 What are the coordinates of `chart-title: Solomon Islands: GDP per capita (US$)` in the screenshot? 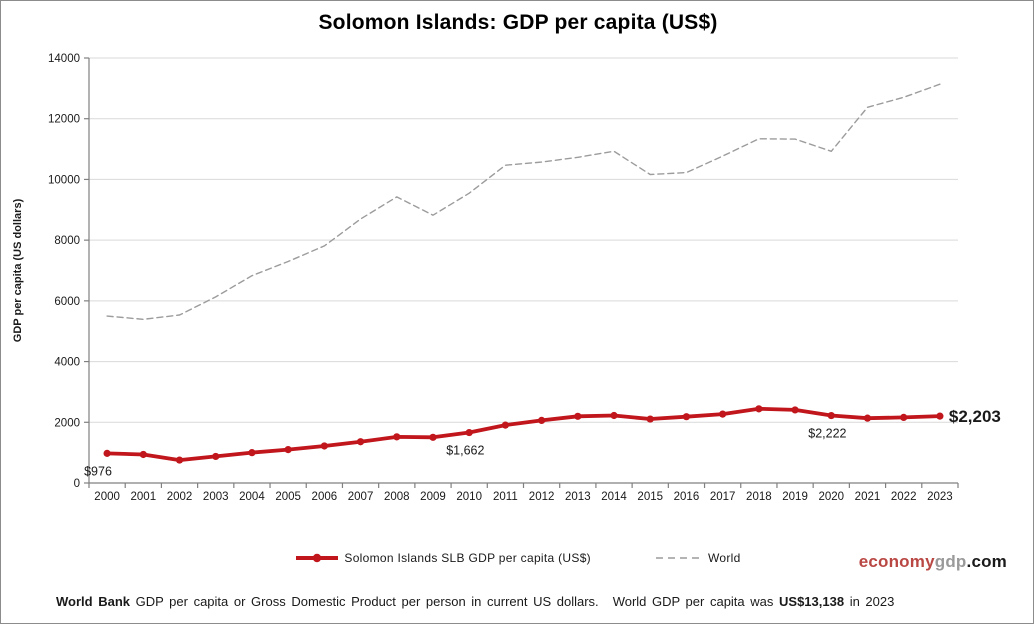 It's located at (518, 22).